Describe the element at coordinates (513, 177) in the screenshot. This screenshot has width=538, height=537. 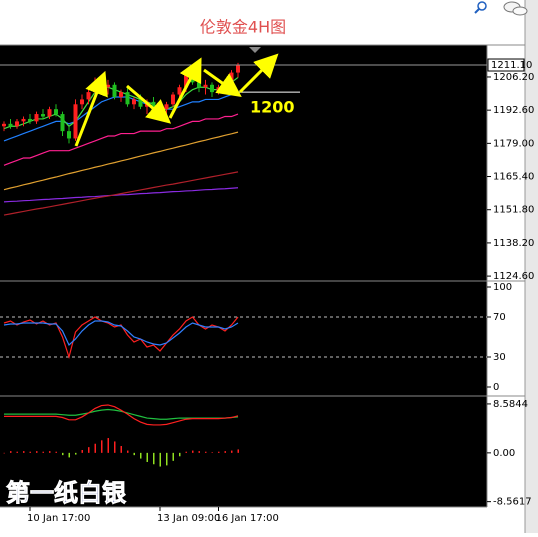
I see `y-tick-label: 1165.40` at that location.